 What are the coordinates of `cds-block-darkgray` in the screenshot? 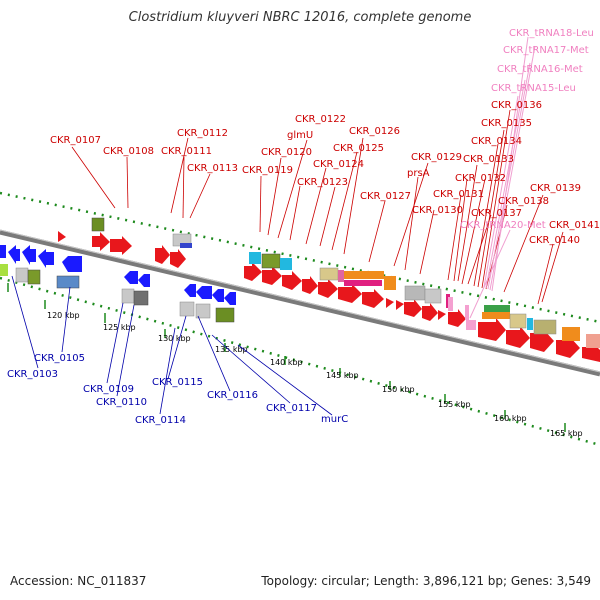 It's located at (141, 298).